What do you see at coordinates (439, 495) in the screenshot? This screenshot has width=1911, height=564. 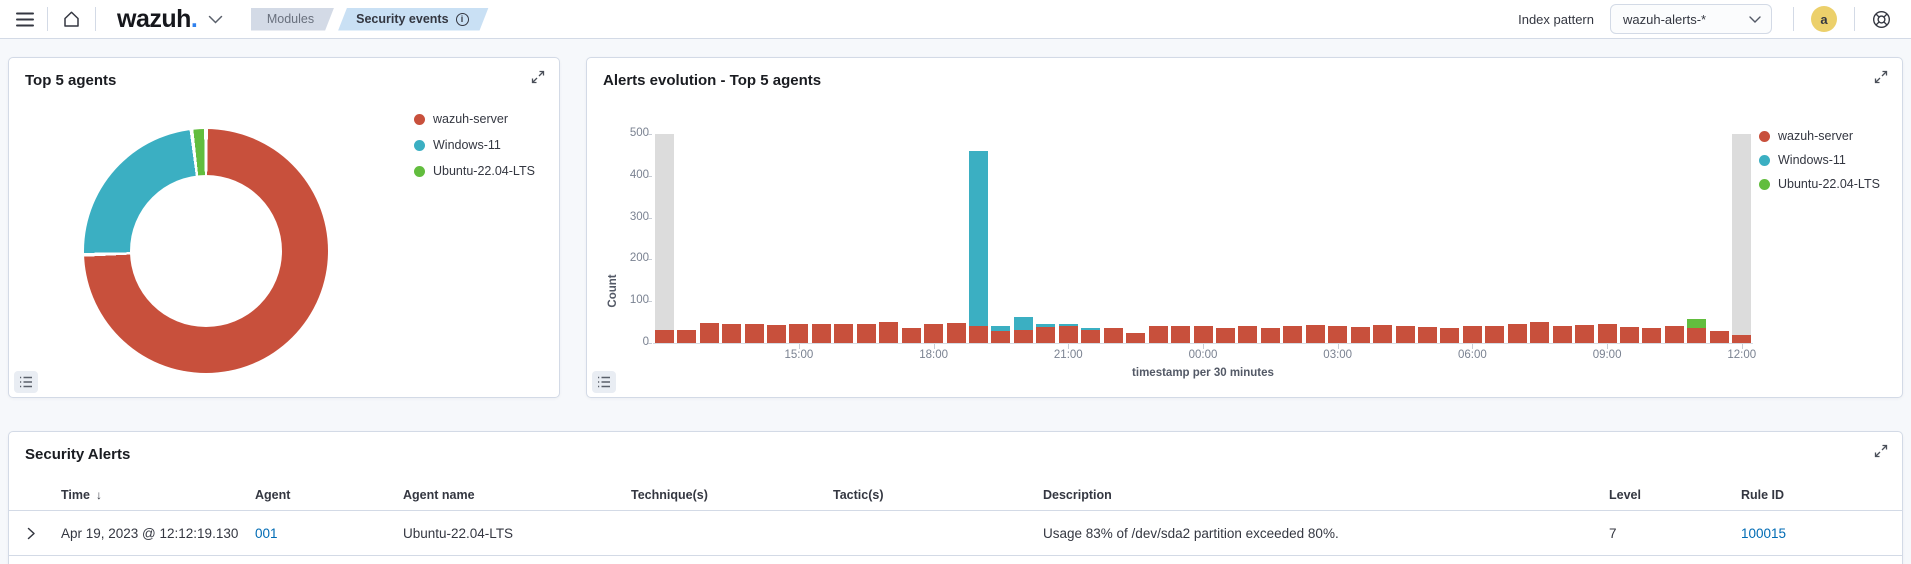 I see `column-header-agent-name: Agent name` at bounding box center [439, 495].